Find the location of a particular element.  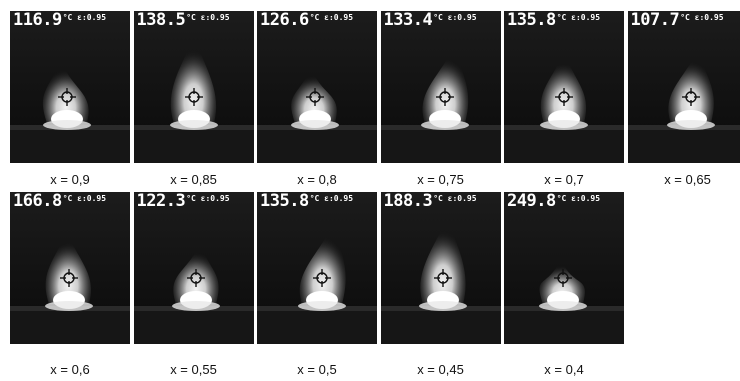

temperature-value: 133.4 is located at coordinates (408, 20).